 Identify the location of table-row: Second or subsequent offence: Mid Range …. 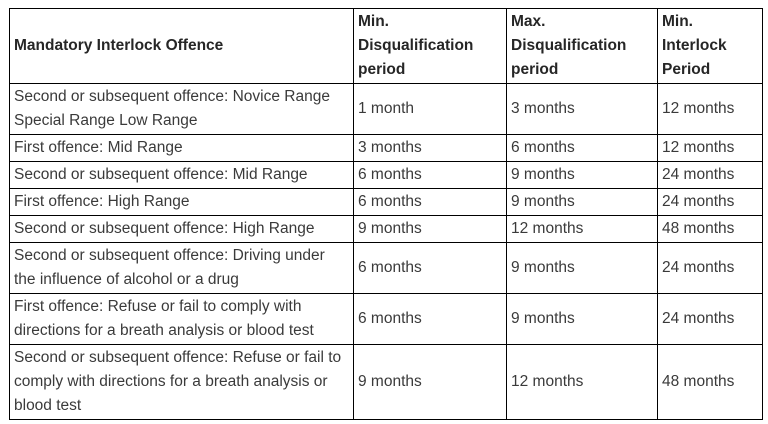
(386, 175).